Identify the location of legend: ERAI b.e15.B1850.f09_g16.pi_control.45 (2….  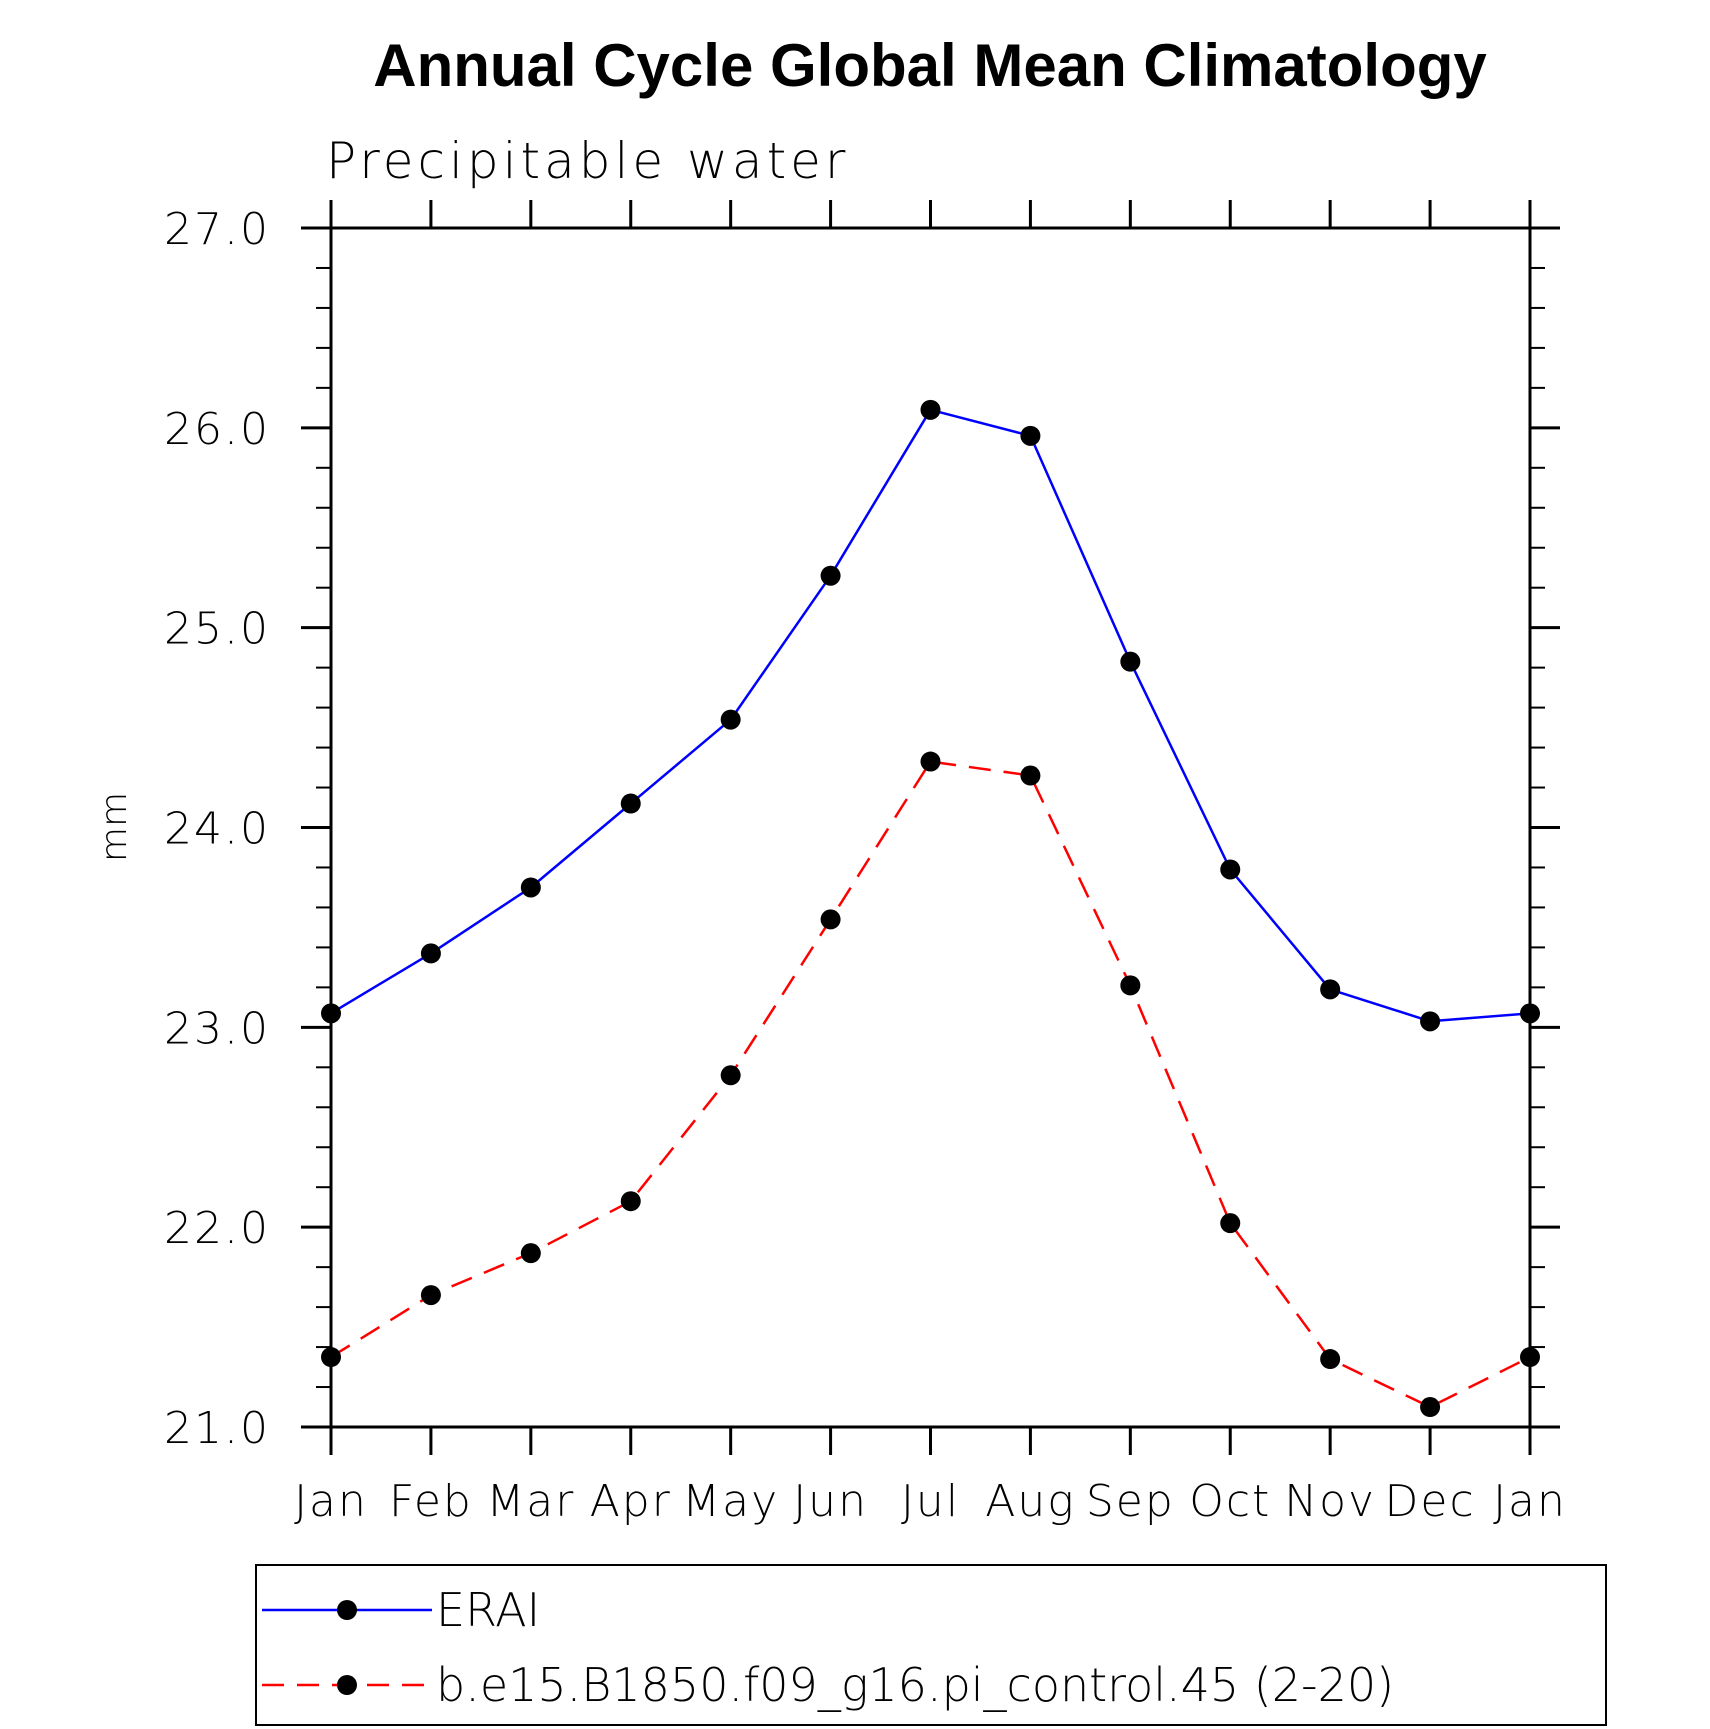
(931, 1645).